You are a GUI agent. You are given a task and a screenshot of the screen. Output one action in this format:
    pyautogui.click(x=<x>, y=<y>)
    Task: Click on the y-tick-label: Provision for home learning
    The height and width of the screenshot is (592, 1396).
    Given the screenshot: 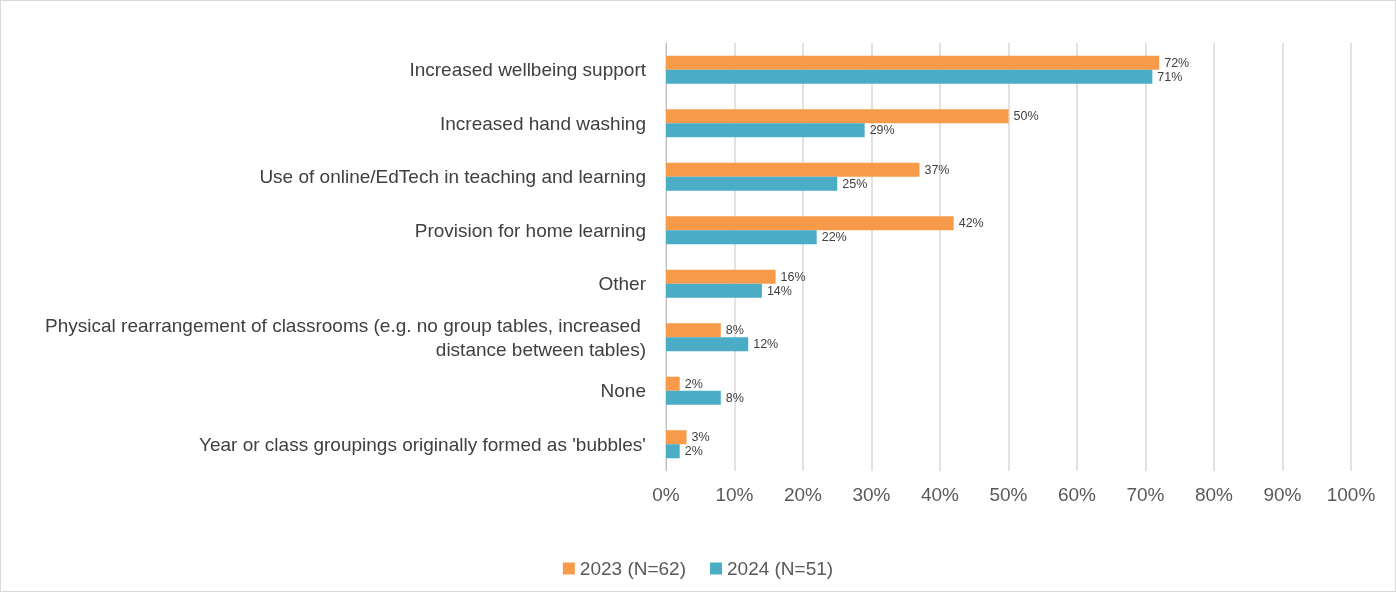 What is the action you would take?
    pyautogui.click(x=530, y=230)
    